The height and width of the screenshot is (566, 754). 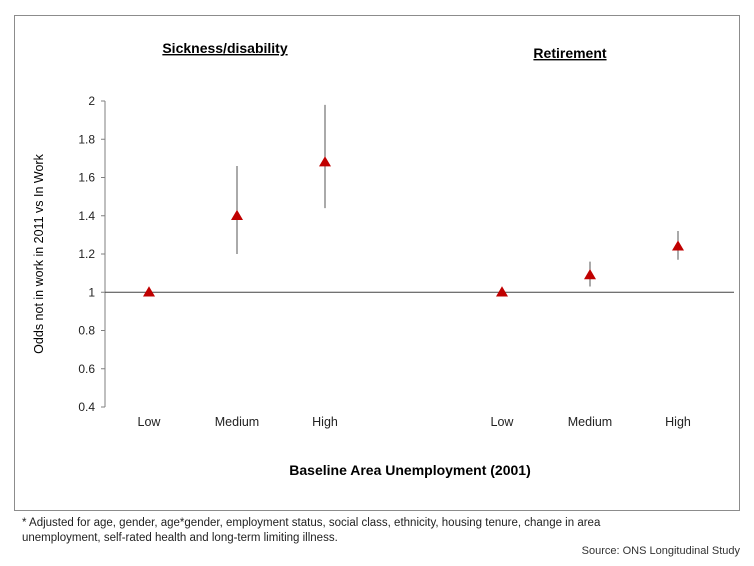 I want to click on y-tick-label: 1.6, so click(x=86, y=178).